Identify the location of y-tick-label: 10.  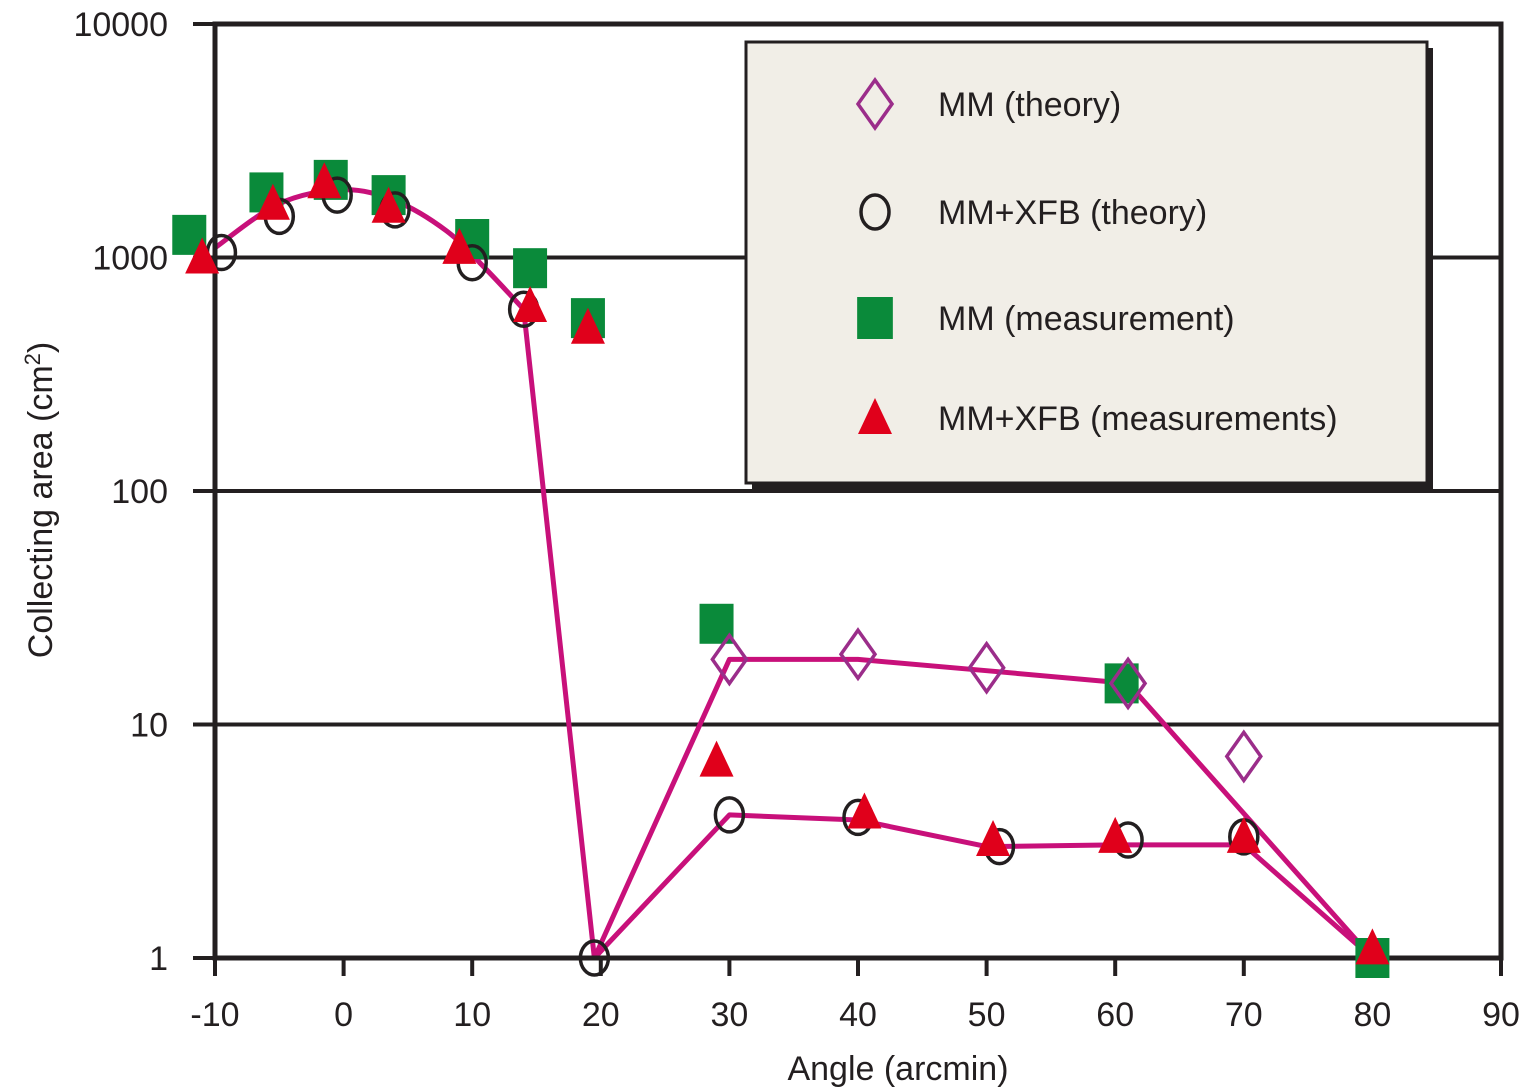
(149, 726).